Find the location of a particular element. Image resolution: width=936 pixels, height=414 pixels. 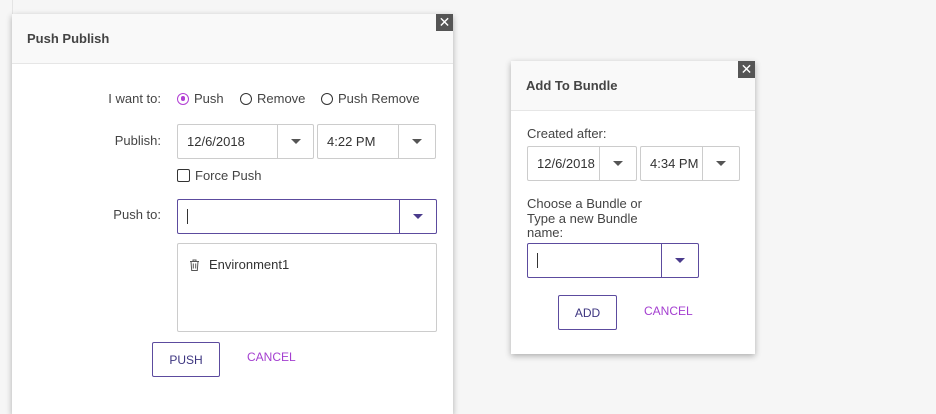

time-value: 4:22 PM is located at coordinates (351, 141).